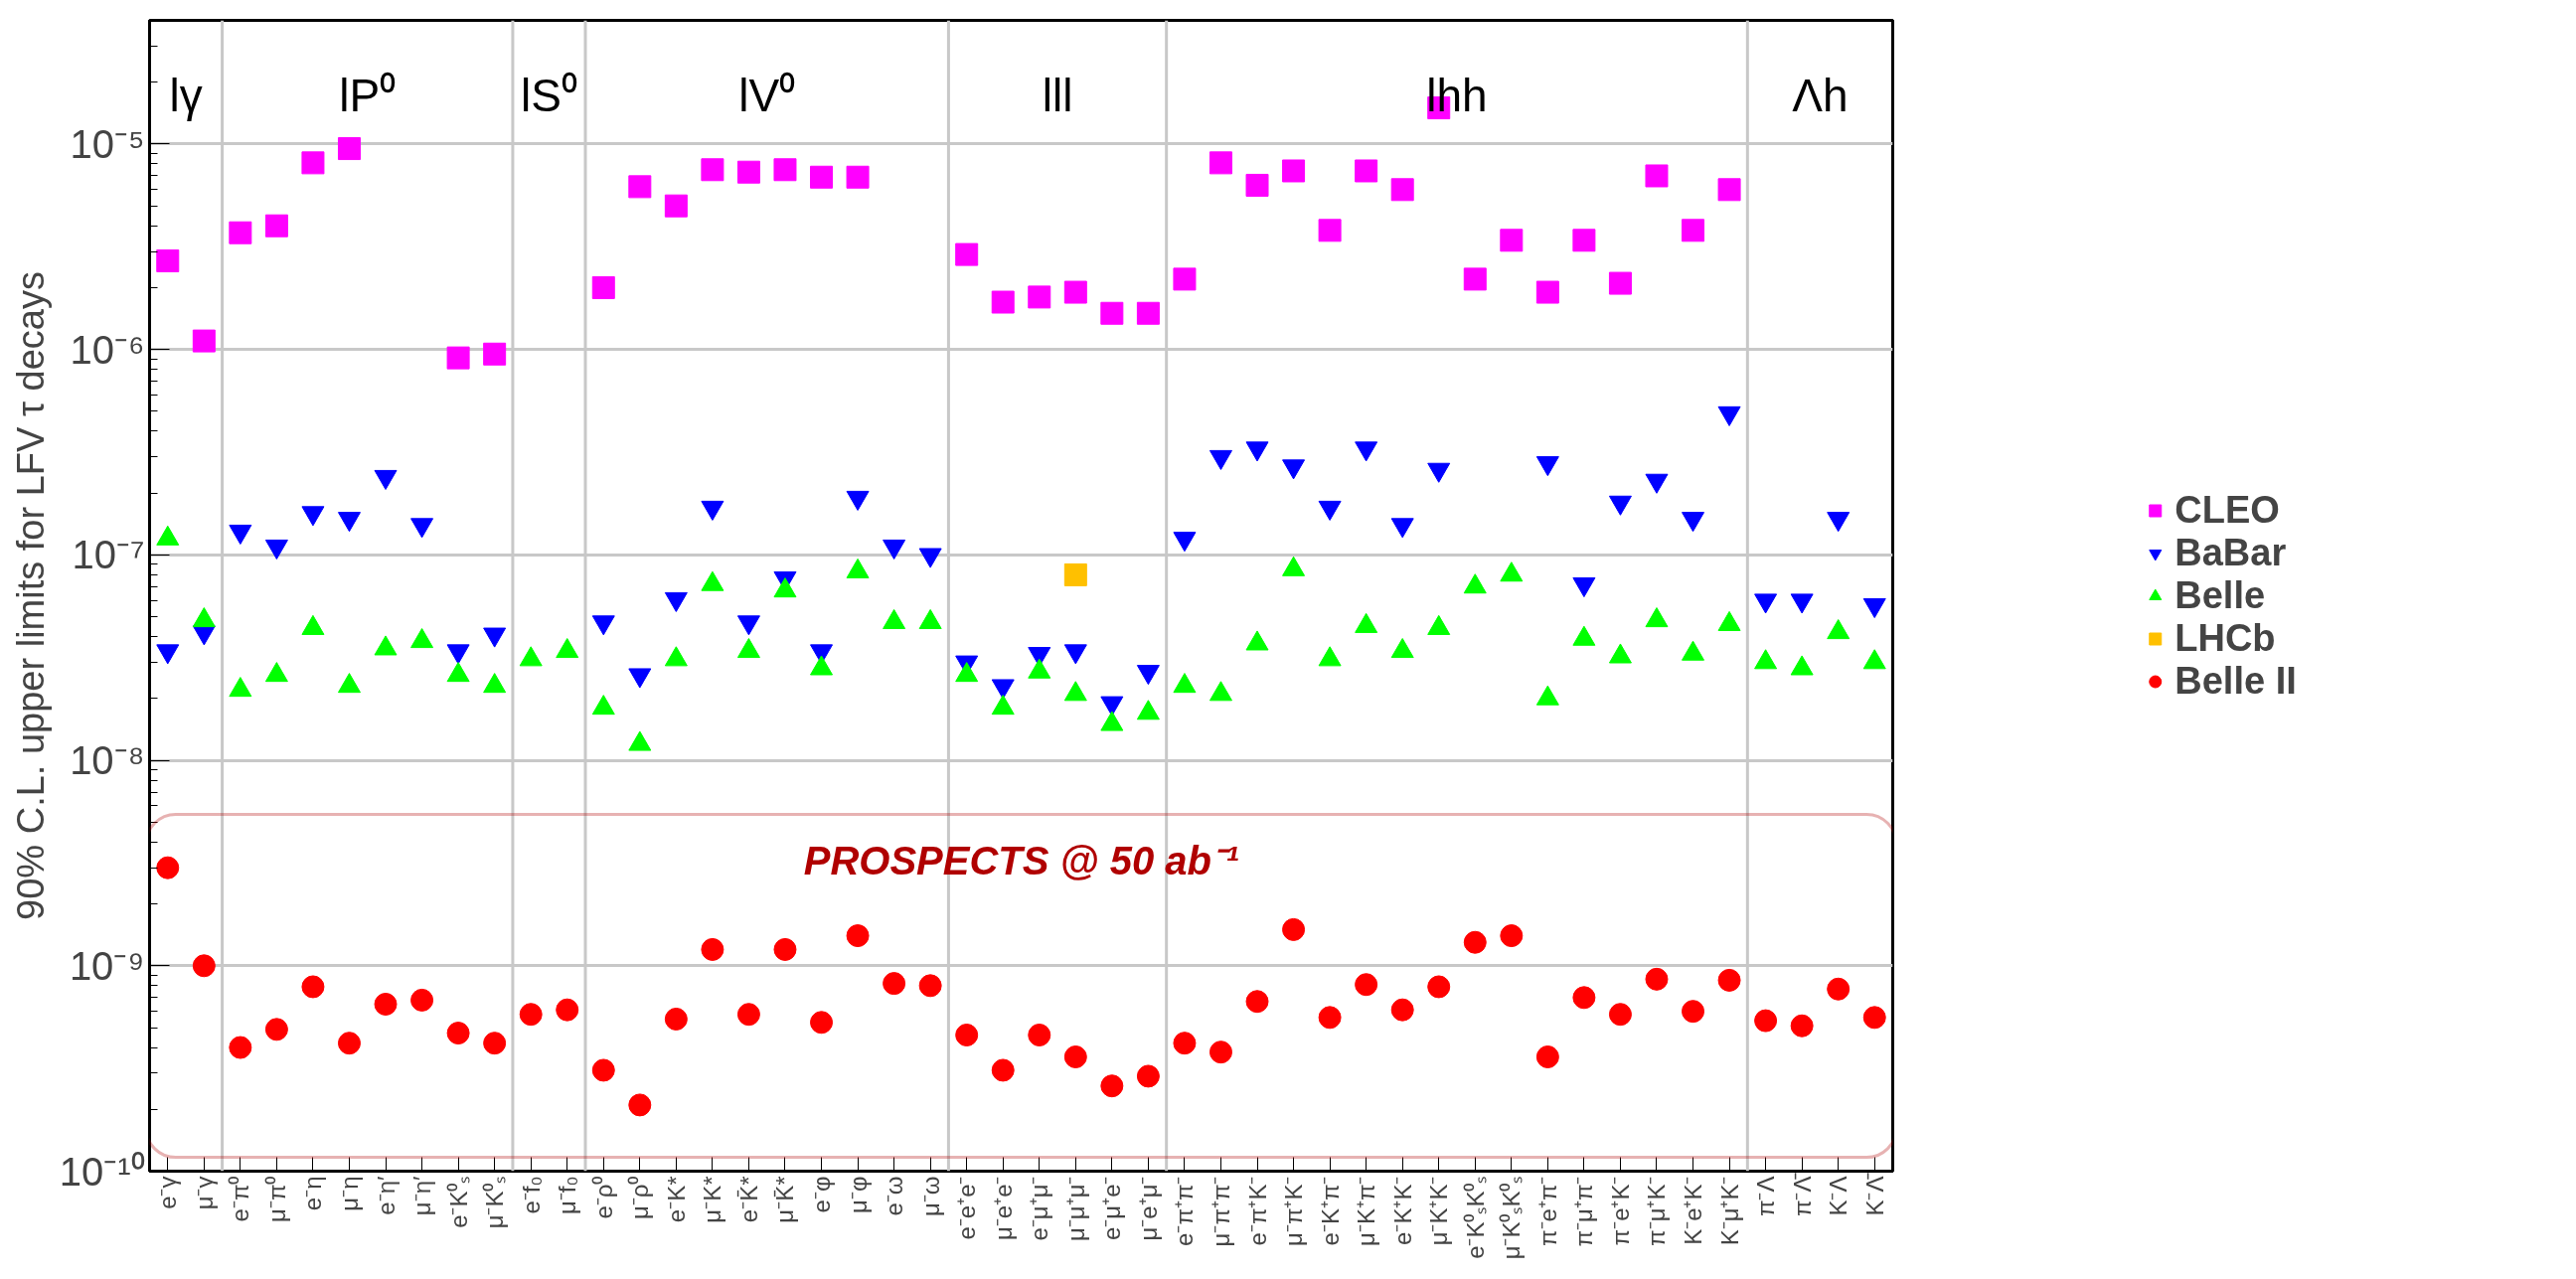 The width and height of the screenshot is (2576, 1279). Describe the element at coordinates (603, 1198) in the screenshot. I see `x-tick-label: e⁻ρ⁰` at that location.